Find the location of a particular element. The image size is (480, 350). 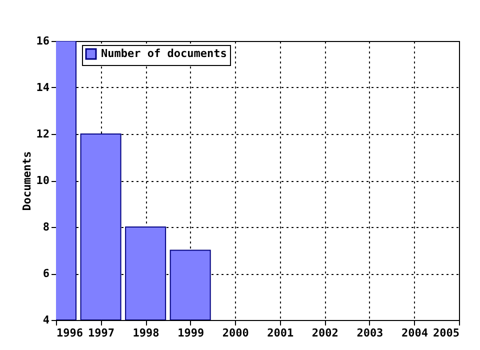

y-tick-label: 14 is located at coordinates (43, 87).